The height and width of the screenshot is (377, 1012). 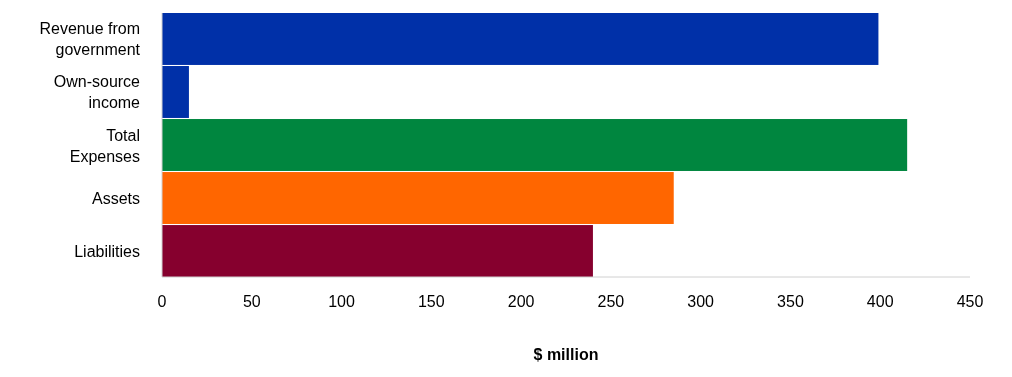 I want to click on x-tick-label: 150, so click(x=431, y=301).